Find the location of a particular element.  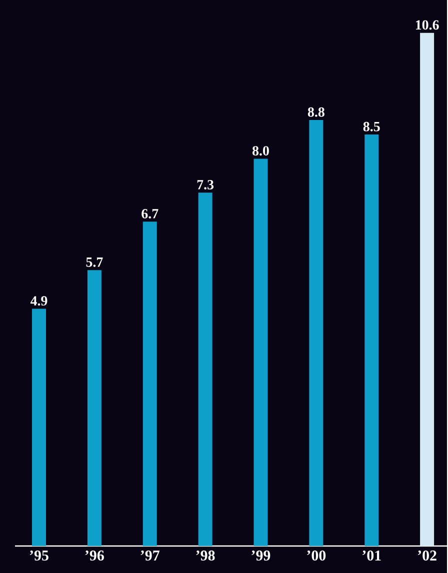

x-tick-label: ’97 is located at coordinates (150, 555).